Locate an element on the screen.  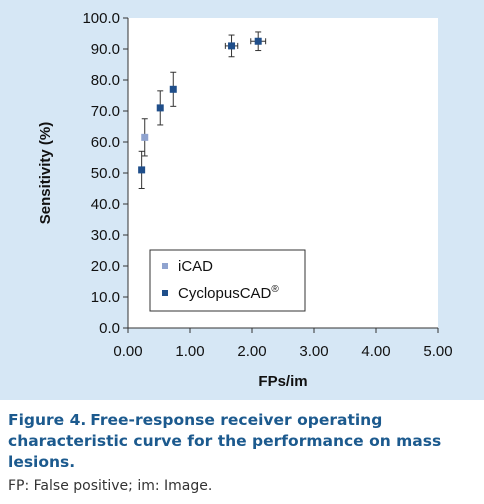
legend-label-cyclopuscad-name: CyclopusCAD is located at coordinates (225, 293).